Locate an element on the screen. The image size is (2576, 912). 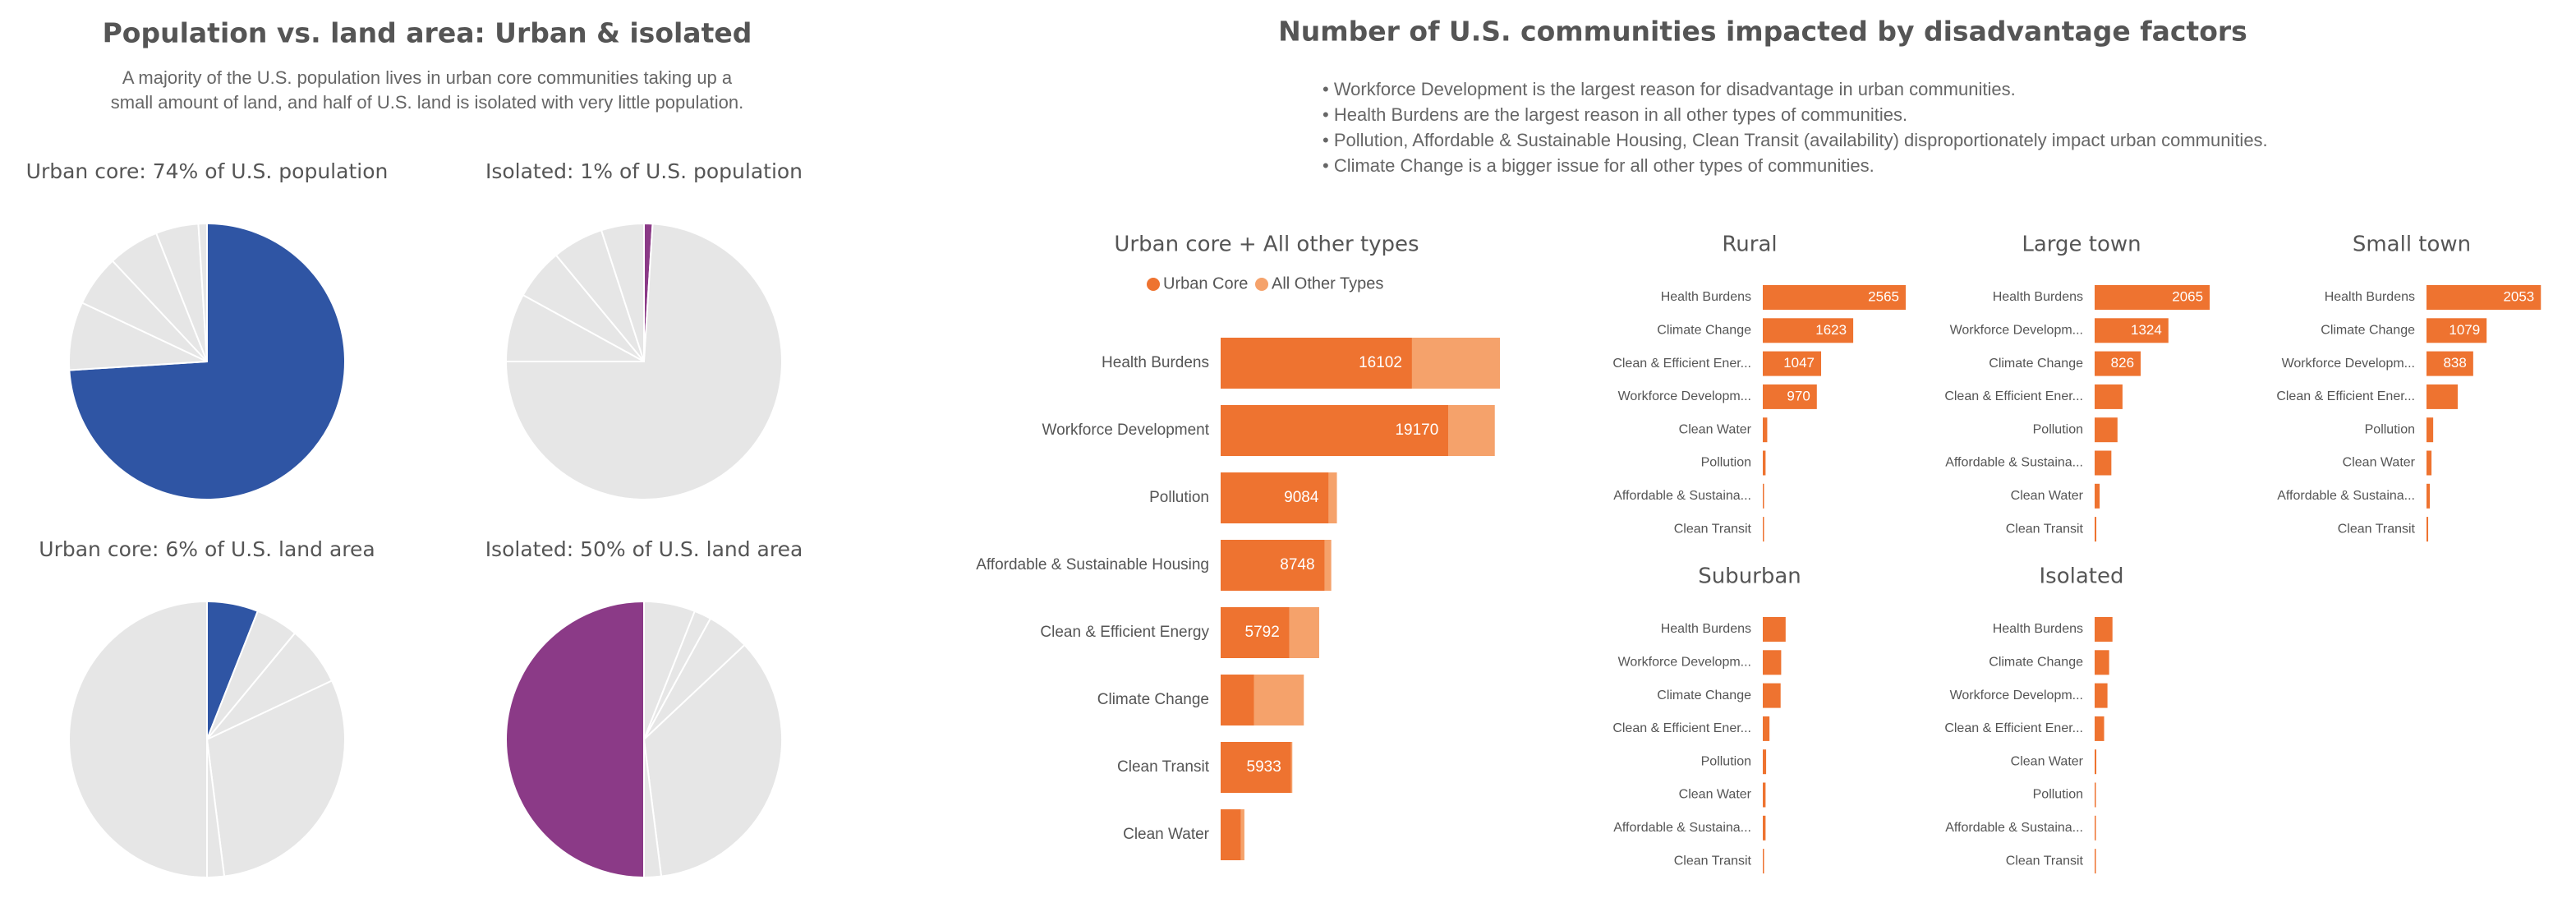
legend-label: Urban Core is located at coordinates (1205, 283).